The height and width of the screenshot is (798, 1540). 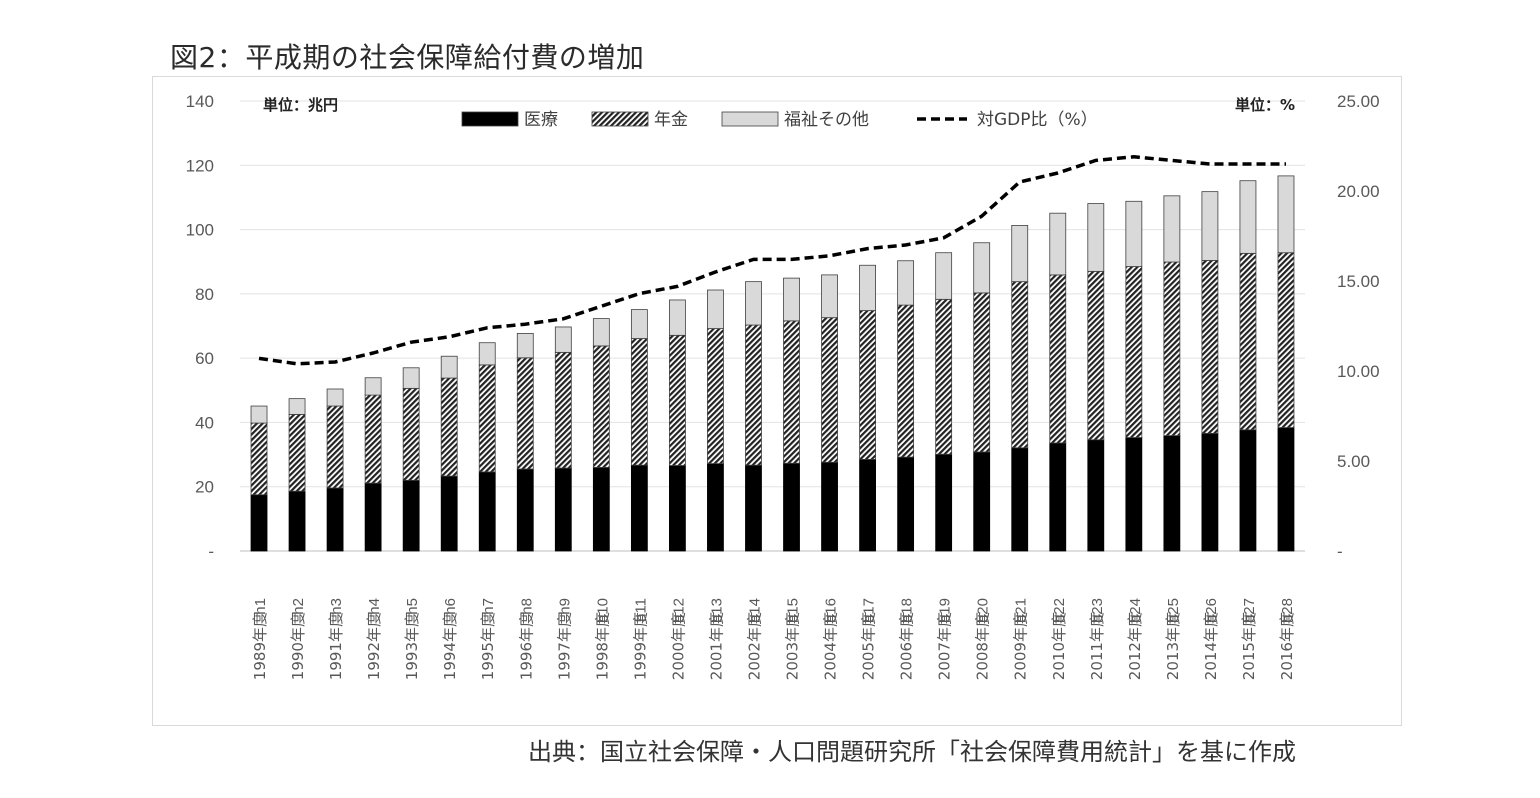 I want to click on x-tick-label: h14, so click(x=754, y=610).